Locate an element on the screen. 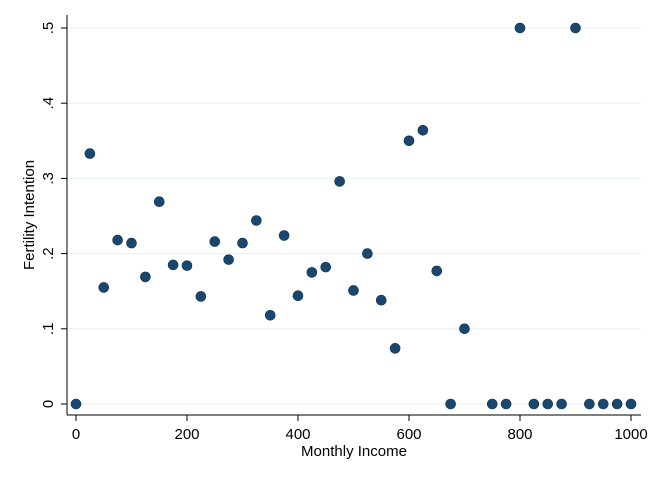  x-tick-label-3: 600 is located at coordinates (408, 434).